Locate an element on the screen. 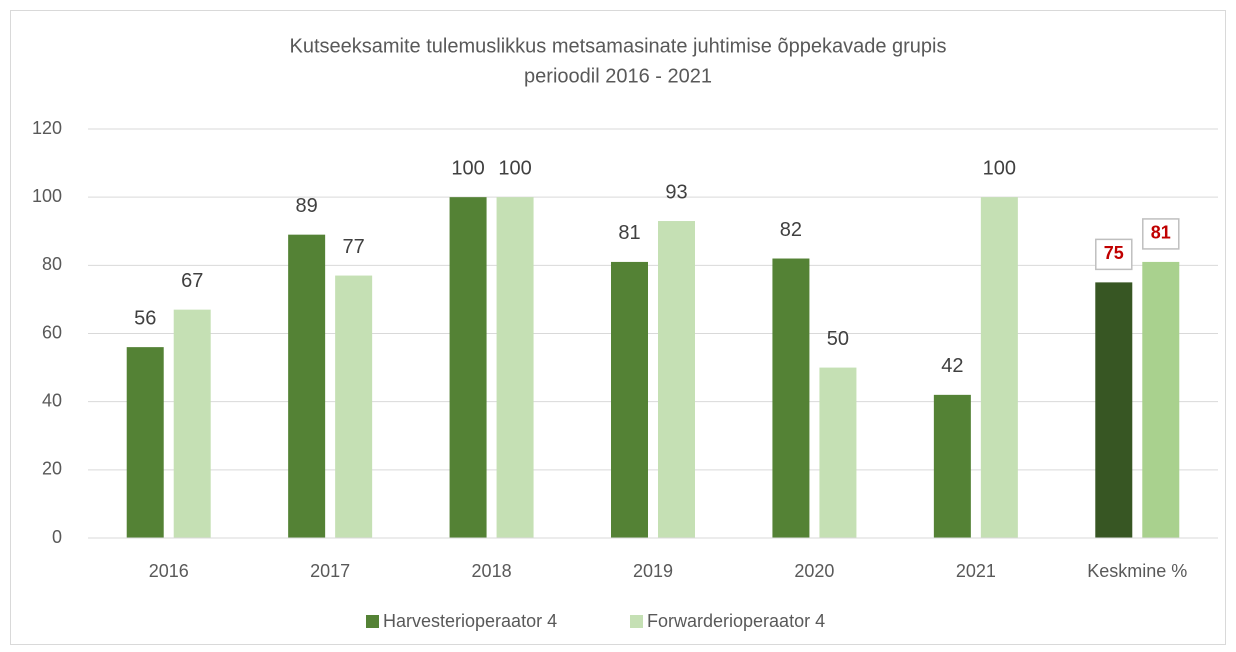  data-label: 56 is located at coordinates (145, 318).